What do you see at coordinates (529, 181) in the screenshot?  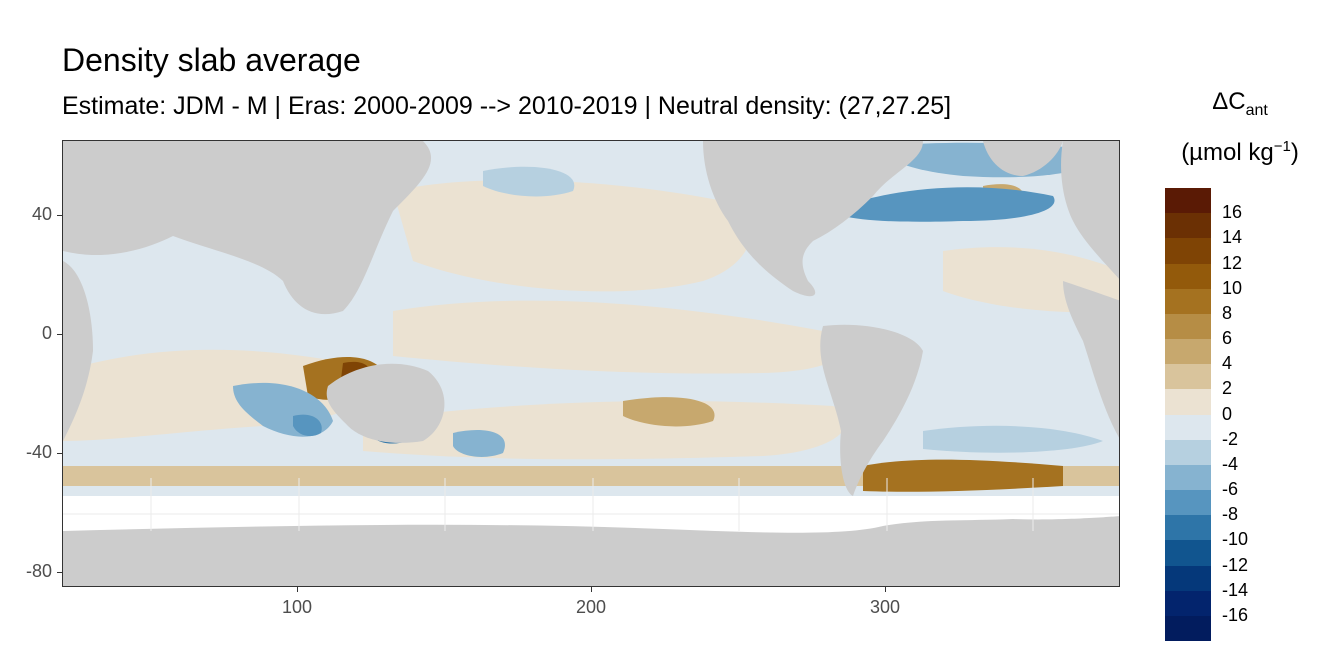 I see `anomaly-patch-north-pacific-negative` at bounding box center [529, 181].